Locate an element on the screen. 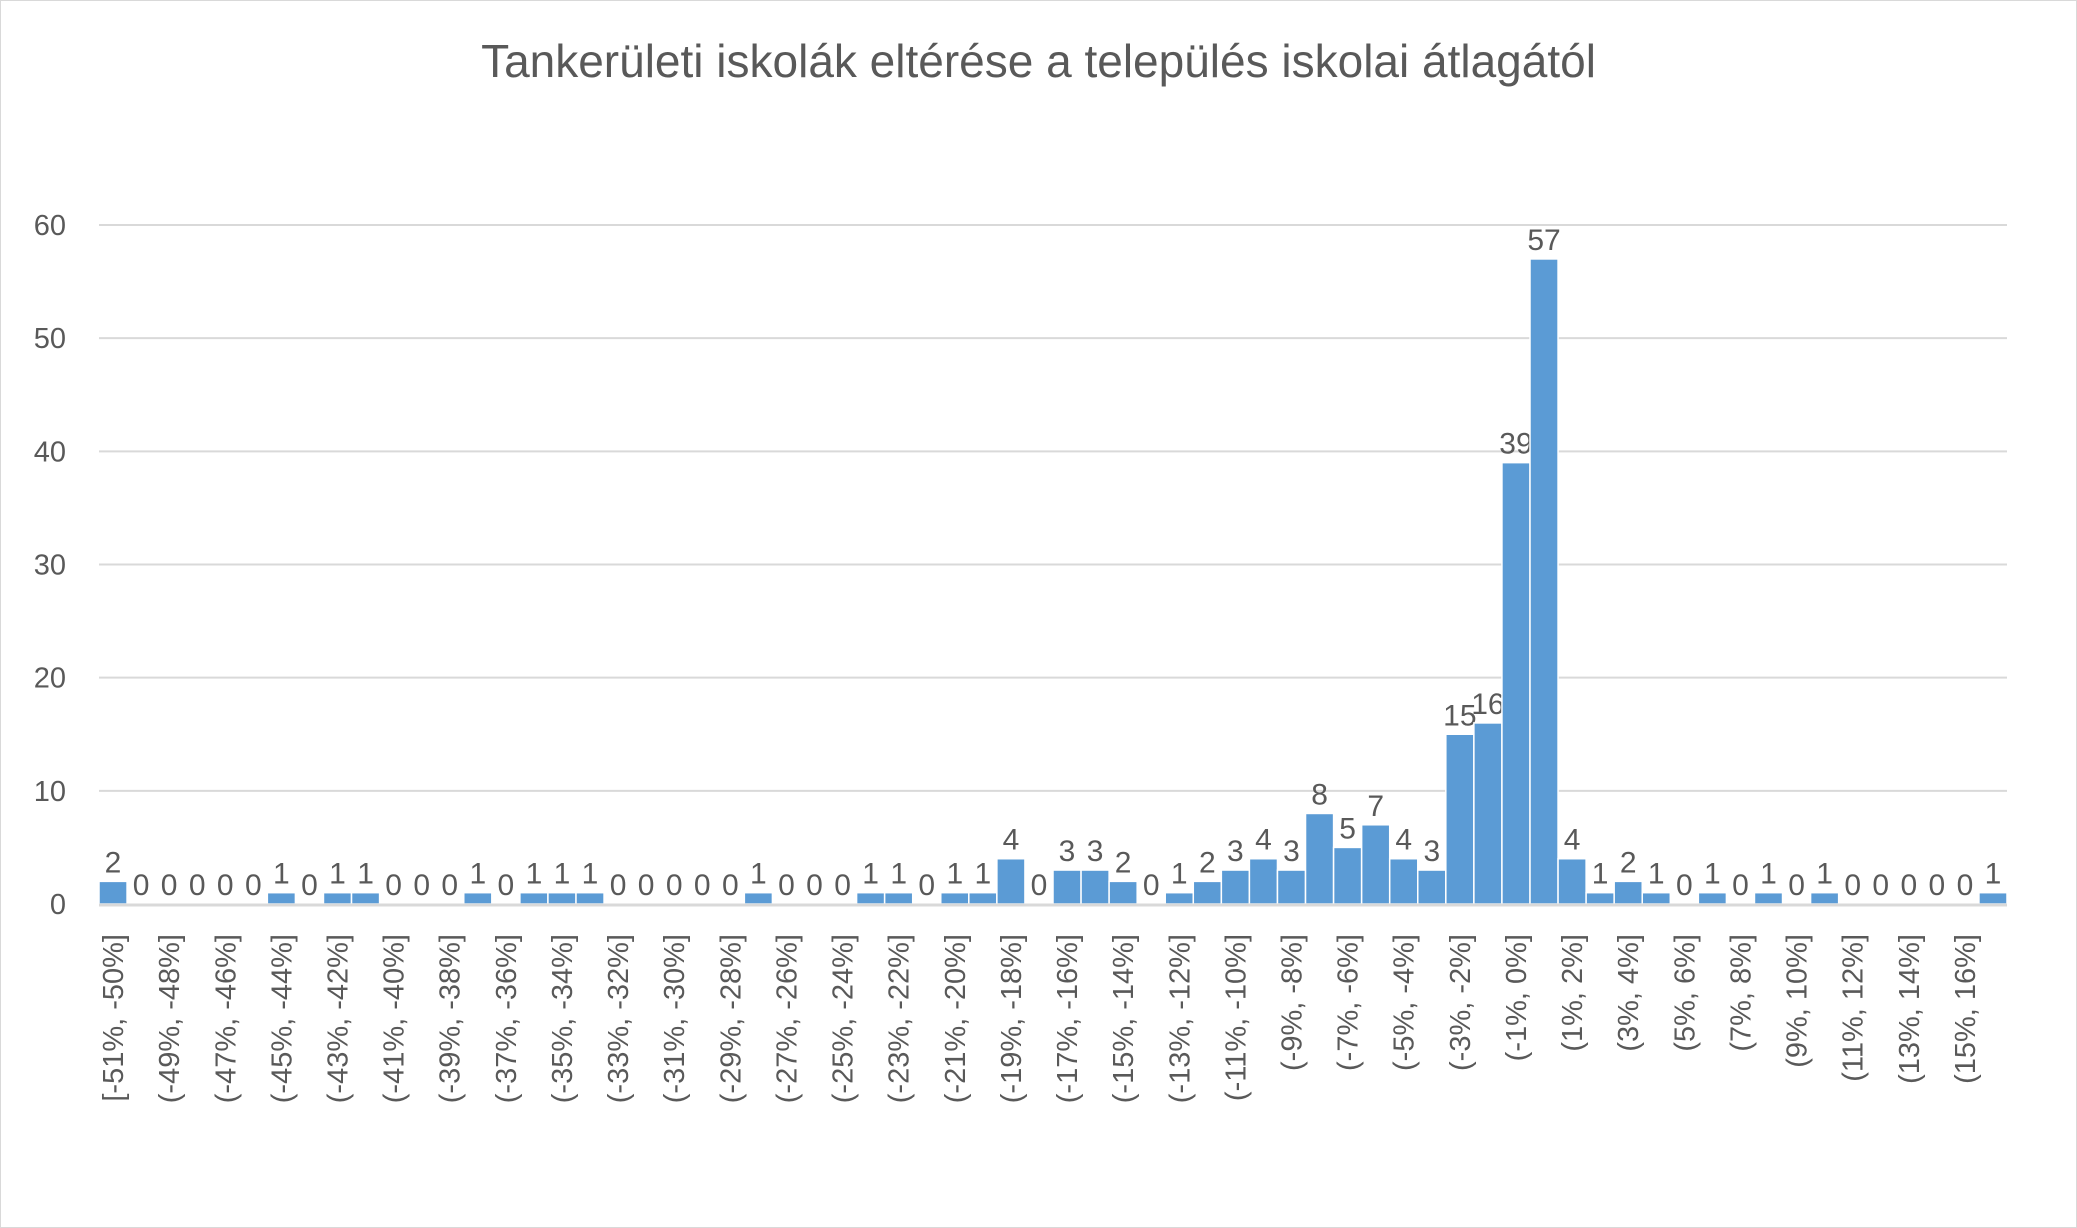  x-tick-label: (-37%, -36%] is located at coordinates (507, 1018).